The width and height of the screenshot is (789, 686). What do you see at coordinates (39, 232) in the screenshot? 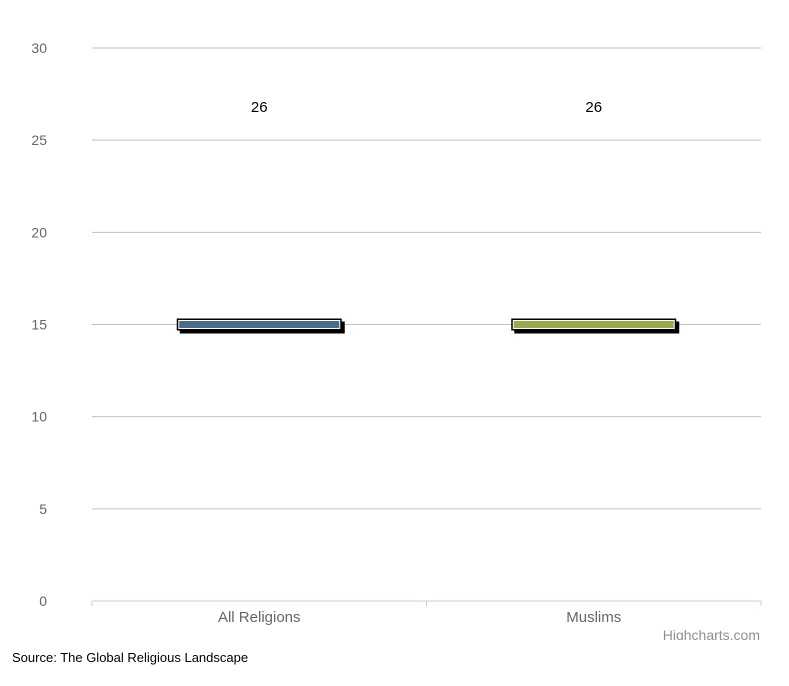
I see `y-tick-label-20: 20` at bounding box center [39, 232].